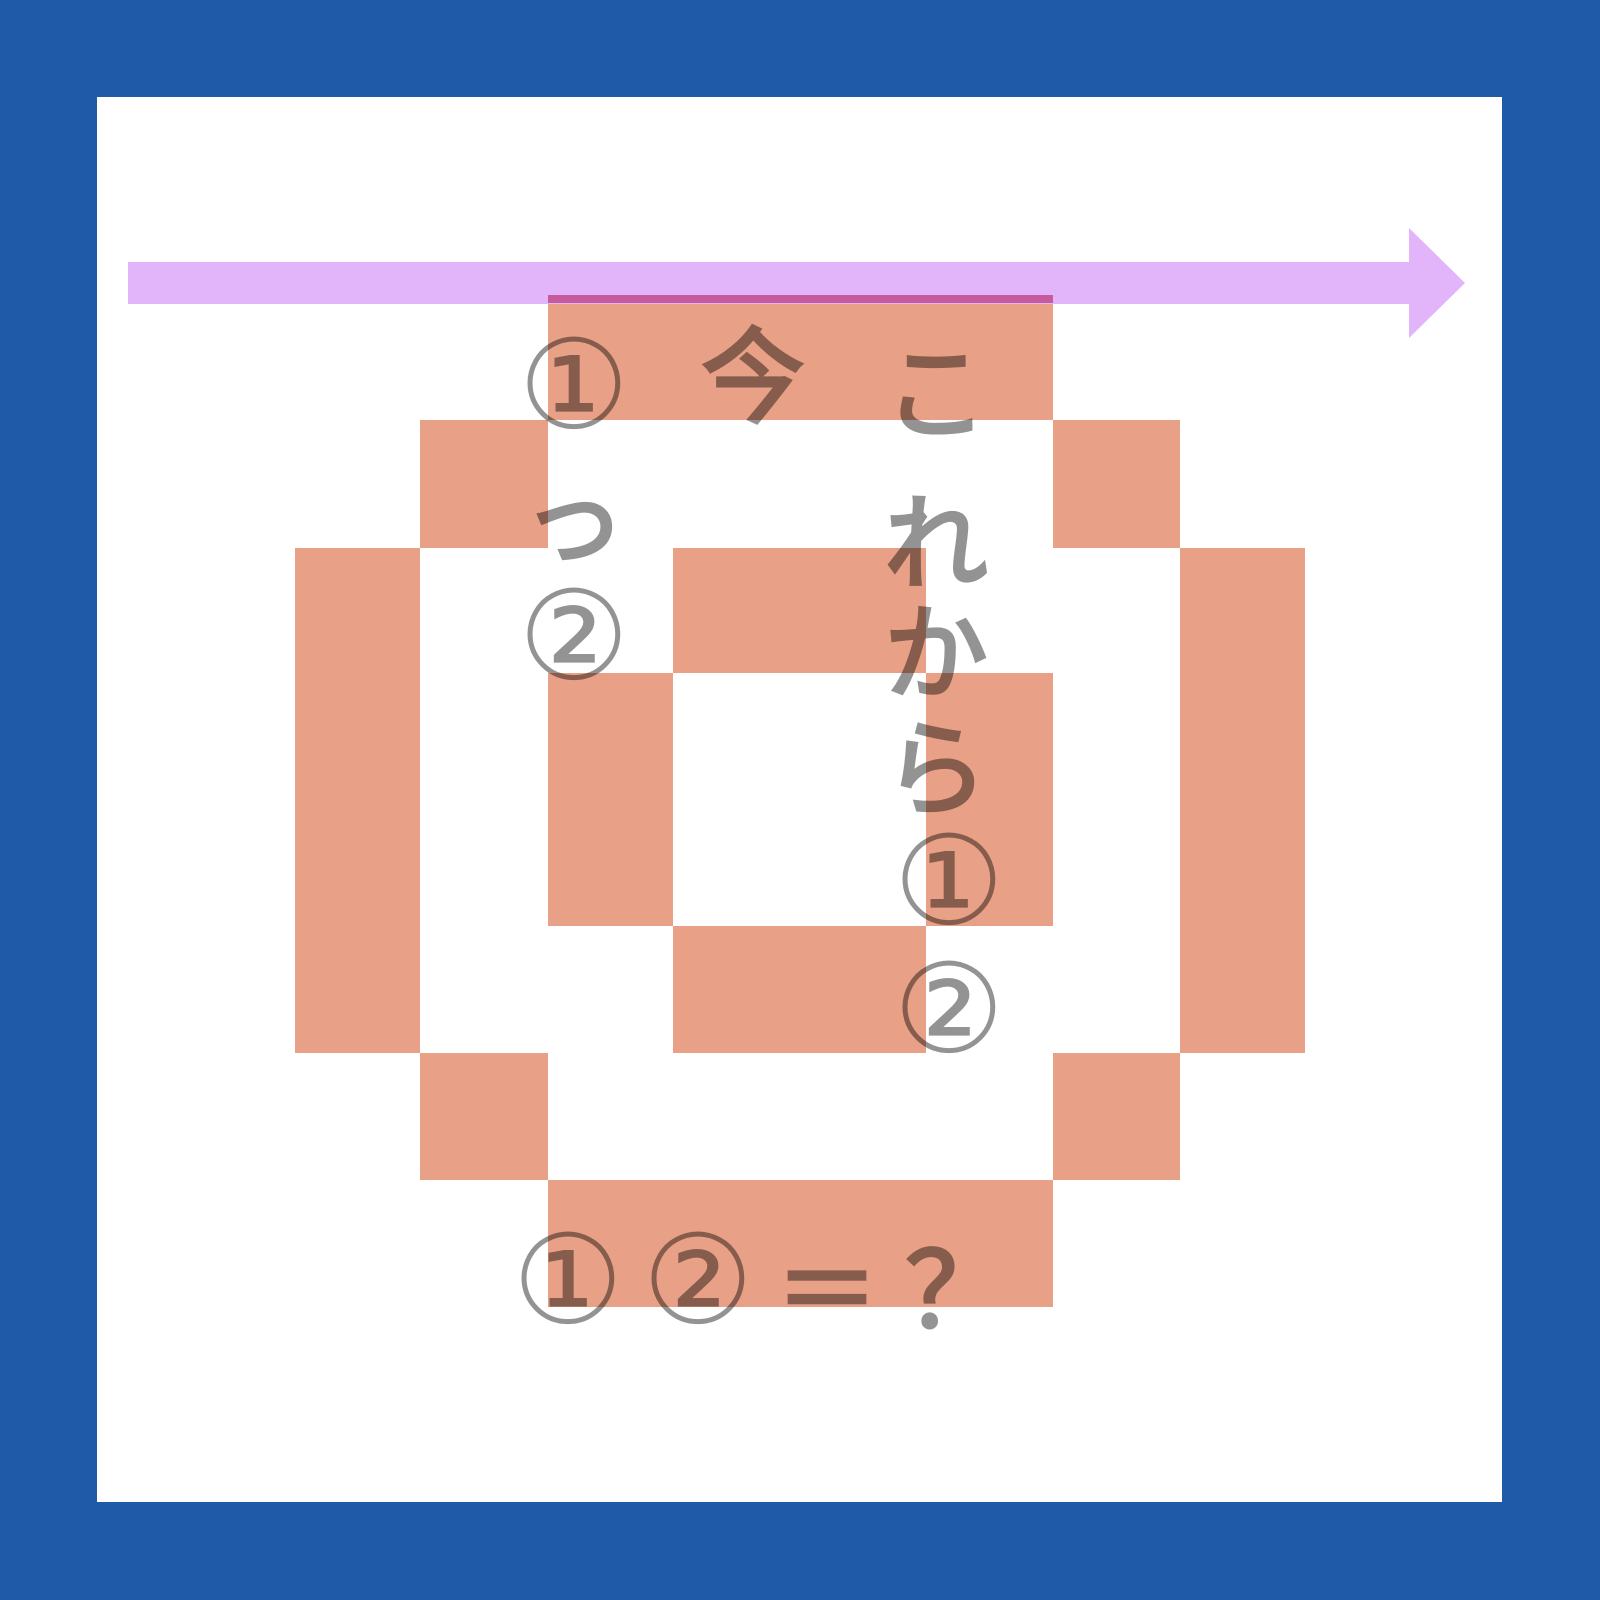 Image resolution: width=1600 pixels, height=1600 pixels. What do you see at coordinates (956, 1291) in the screenshot?
I see `question-mark: ？` at bounding box center [956, 1291].